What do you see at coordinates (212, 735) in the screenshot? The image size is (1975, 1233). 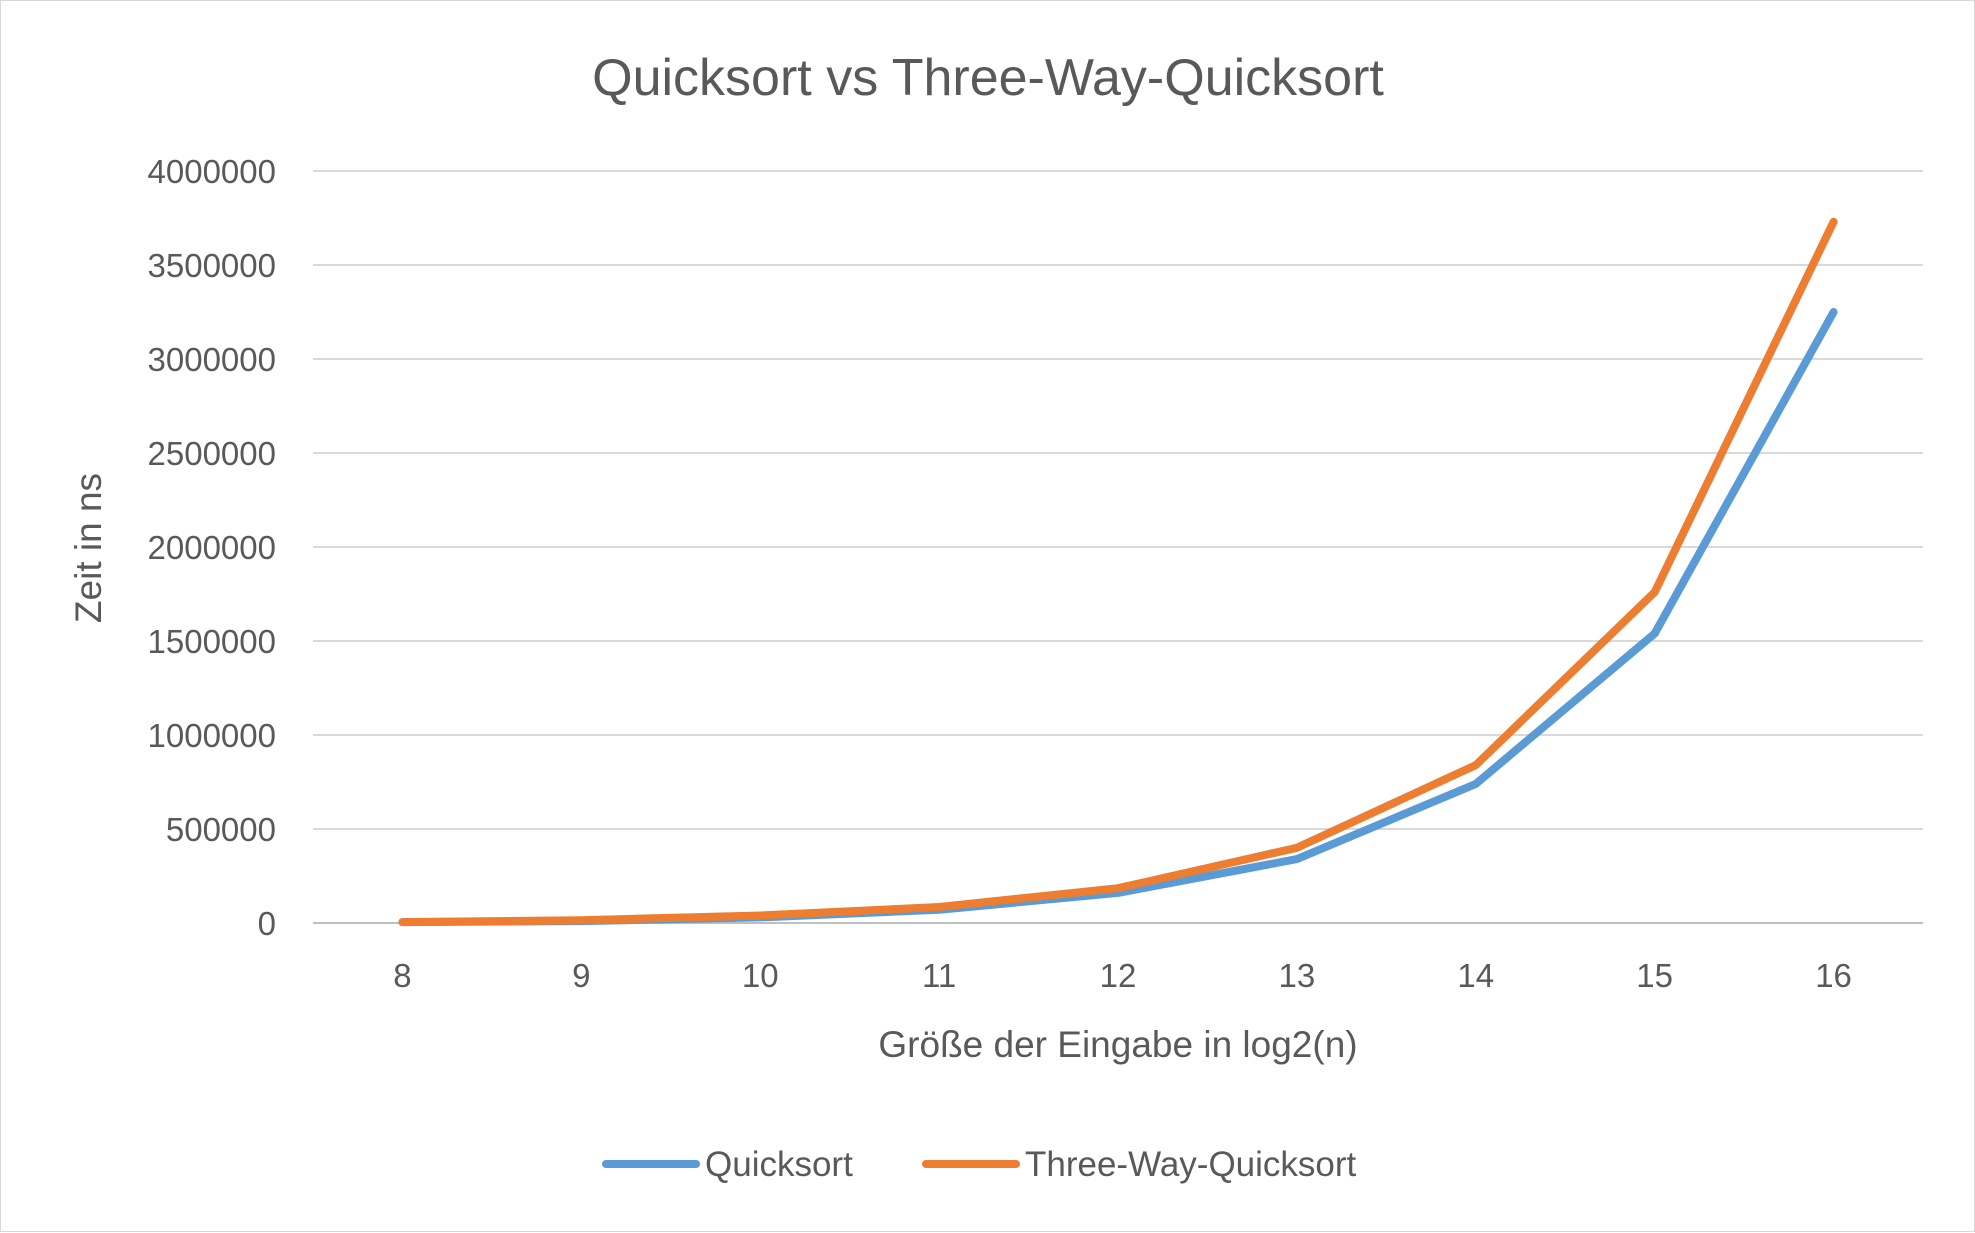 I see `y-tick-label: 1000000` at bounding box center [212, 735].